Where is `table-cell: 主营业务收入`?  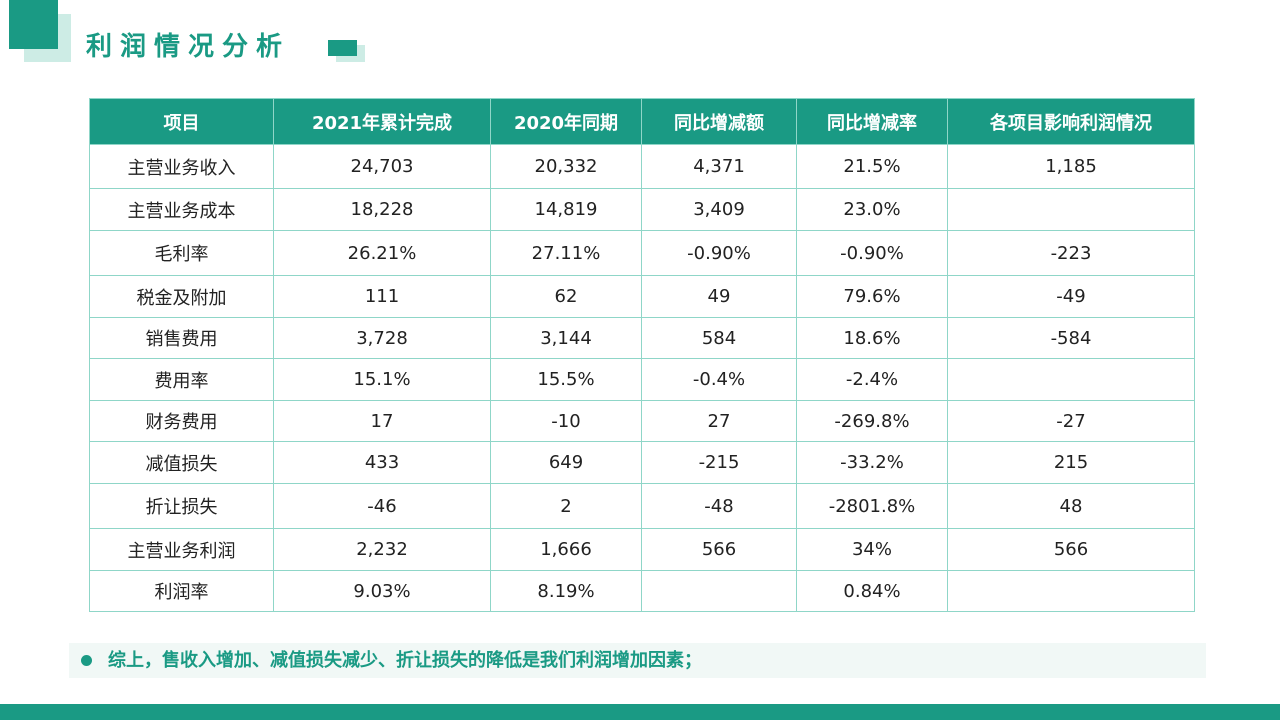 table-cell: 主营业务收入 is located at coordinates (181, 166).